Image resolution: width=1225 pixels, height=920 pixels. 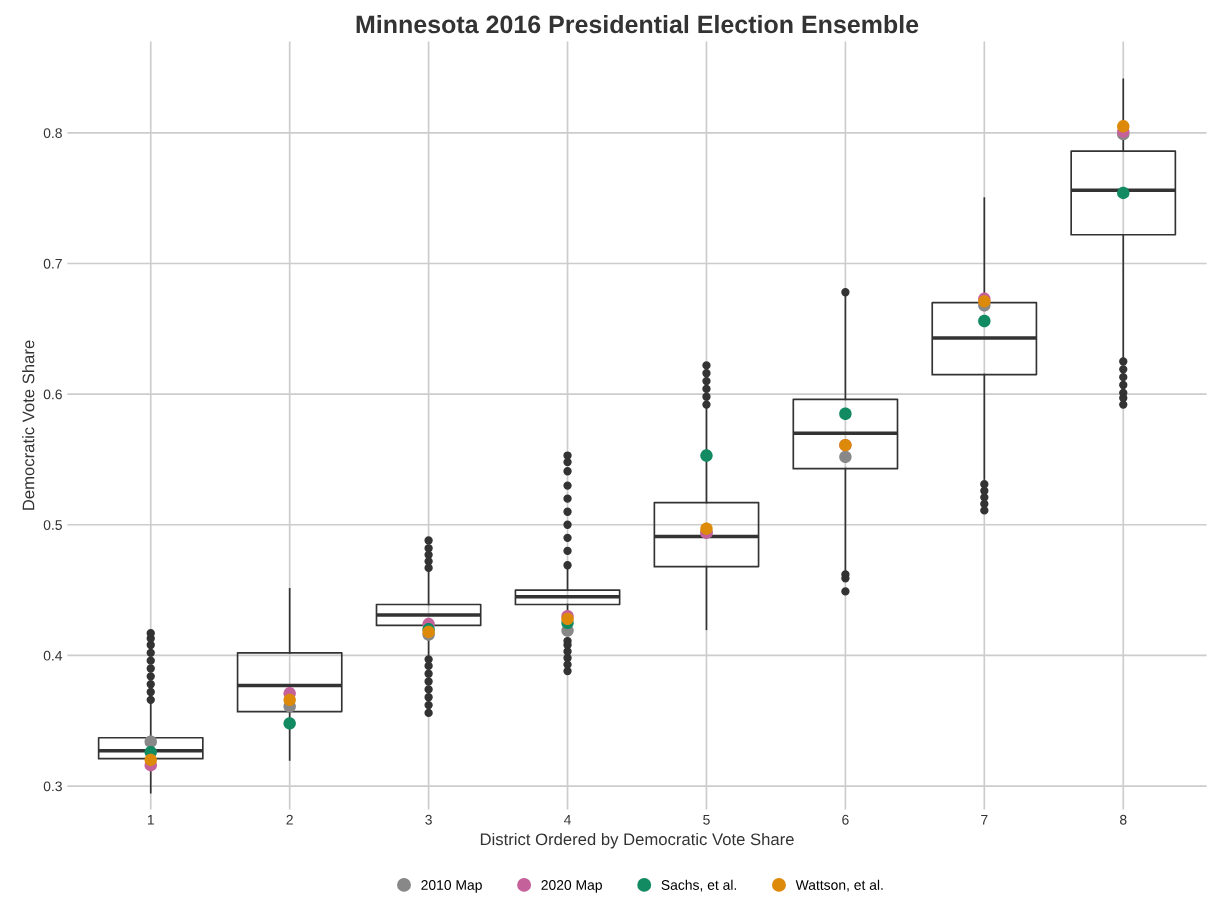 I want to click on x-axis-title: District Ordered by Democratic Vote Share, so click(x=637, y=840).